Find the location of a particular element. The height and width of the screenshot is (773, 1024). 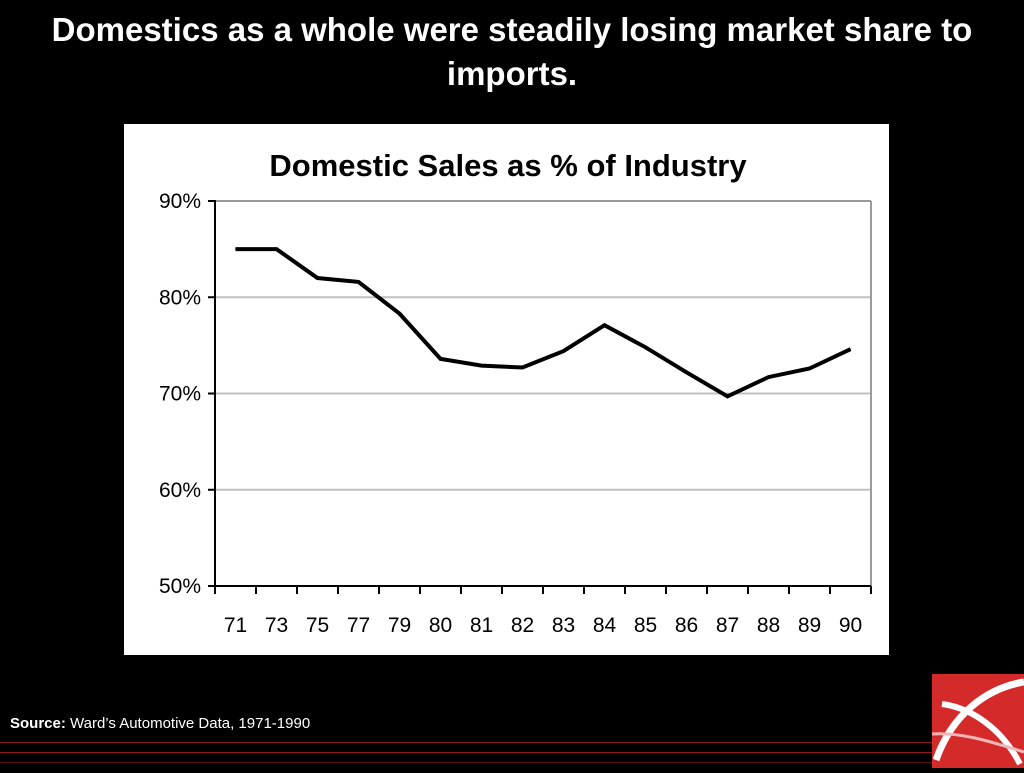

series-domestic-share is located at coordinates (543, 323).